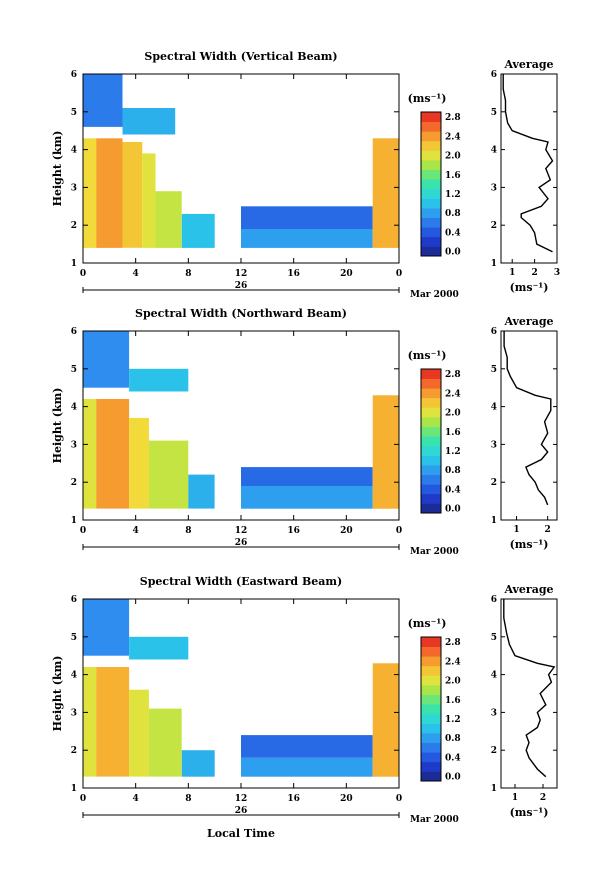  What do you see at coordinates (240, 56) in the screenshot?
I see `panel-title: Spectral Width (Vertical Beam)` at bounding box center [240, 56].